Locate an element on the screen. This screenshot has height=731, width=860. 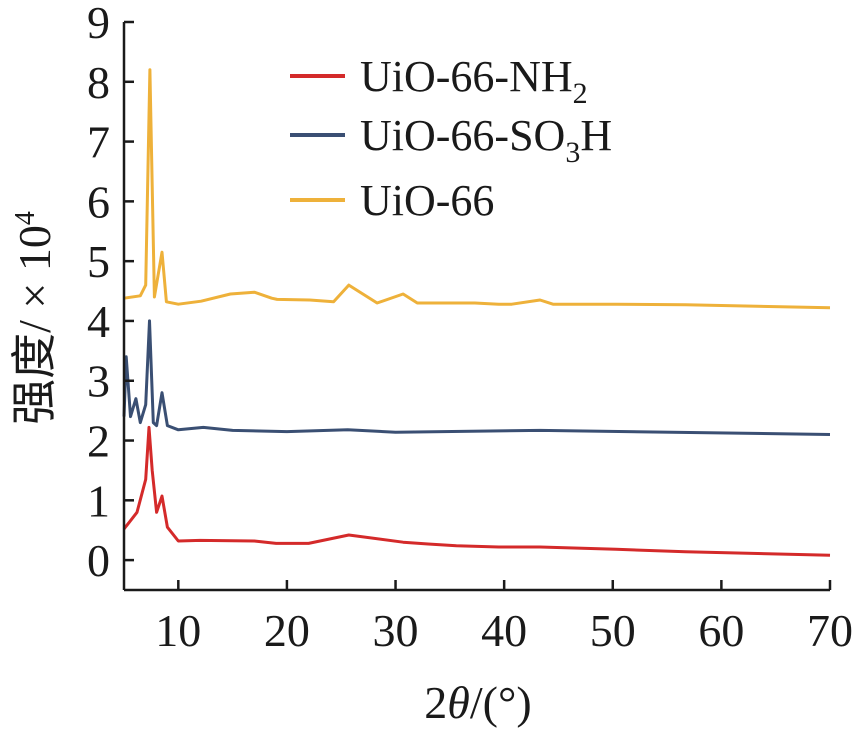
y-tick-label: 9 is located at coordinates (98, 24).